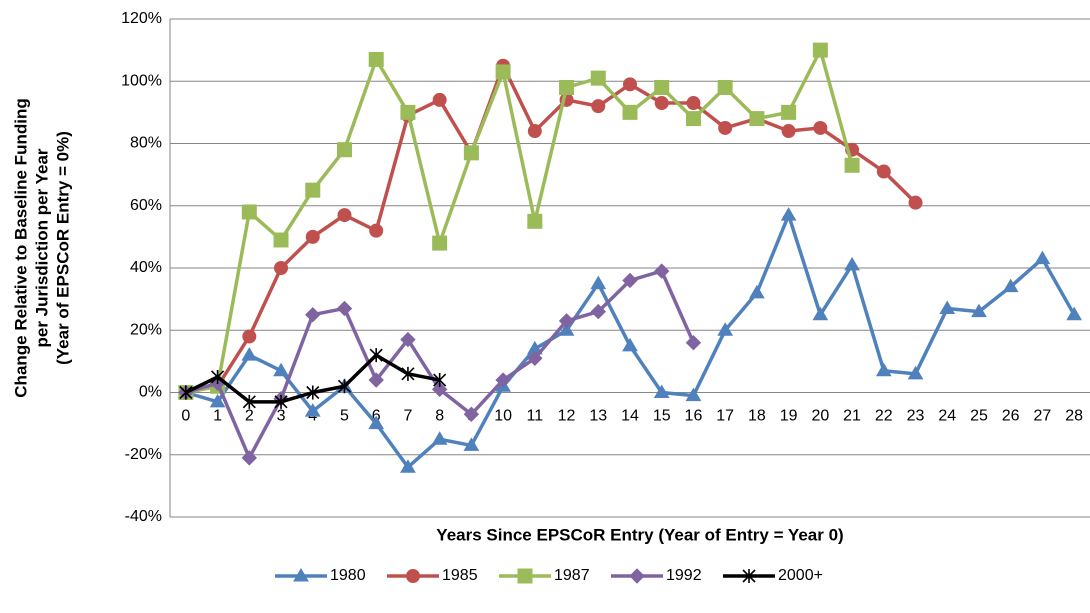 Image resolution: width=1090 pixels, height=613 pixels. What do you see at coordinates (947, 416) in the screenshot?
I see `x-tick-label: 24` at bounding box center [947, 416].